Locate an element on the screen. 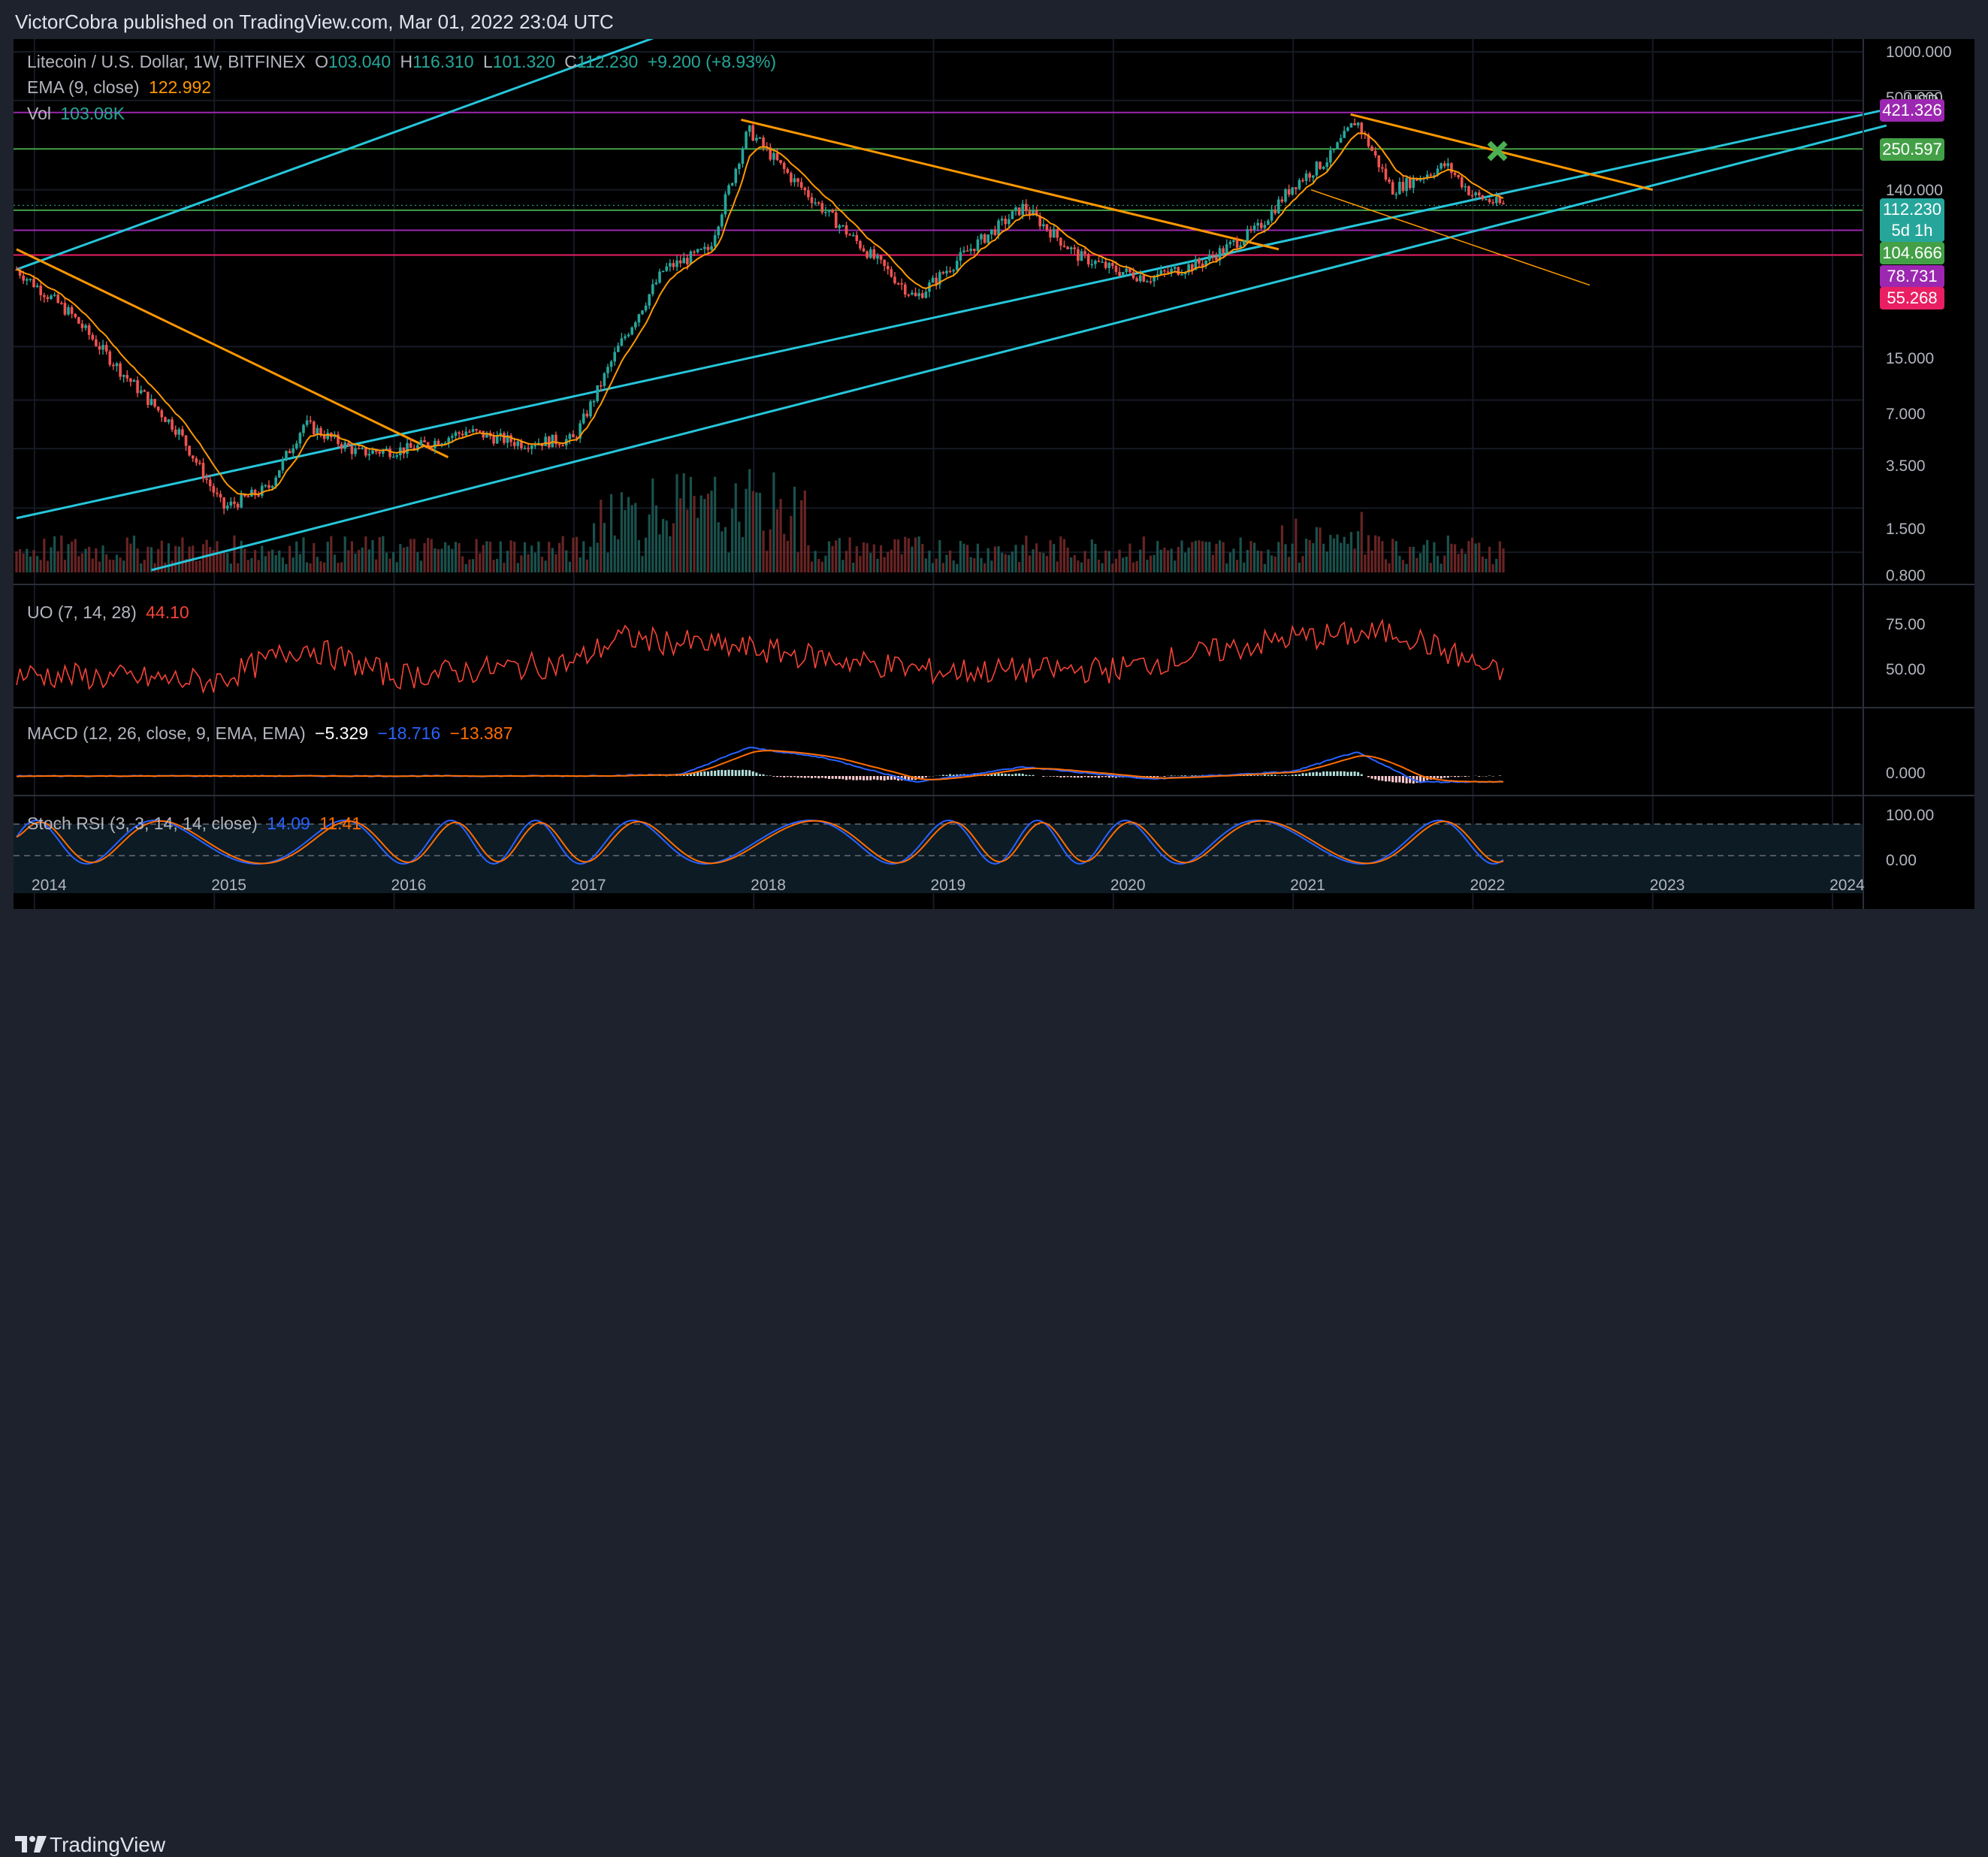 This screenshot has width=1988, height=1857. tradingview-brand: TradingView is located at coordinates (107, 1845).